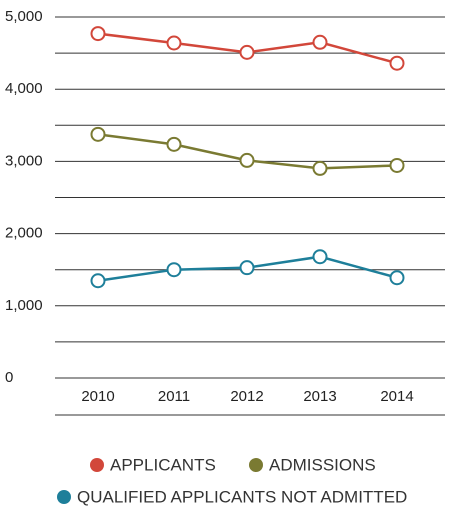 The image size is (451, 516). What do you see at coordinates (97, 396) in the screenshot?
I see `x-tick-label: 2010` at bounding box center [97, 396].